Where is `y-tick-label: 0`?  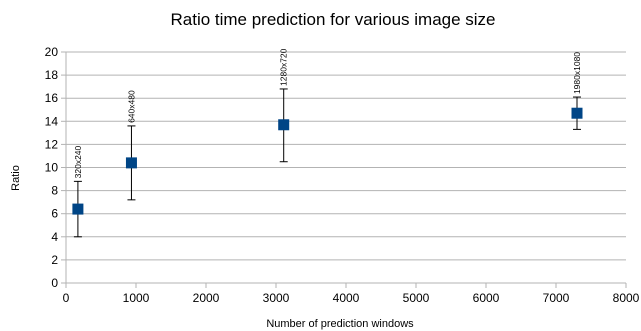 y-tick-label: 0 is located at coordinates (54, 283).